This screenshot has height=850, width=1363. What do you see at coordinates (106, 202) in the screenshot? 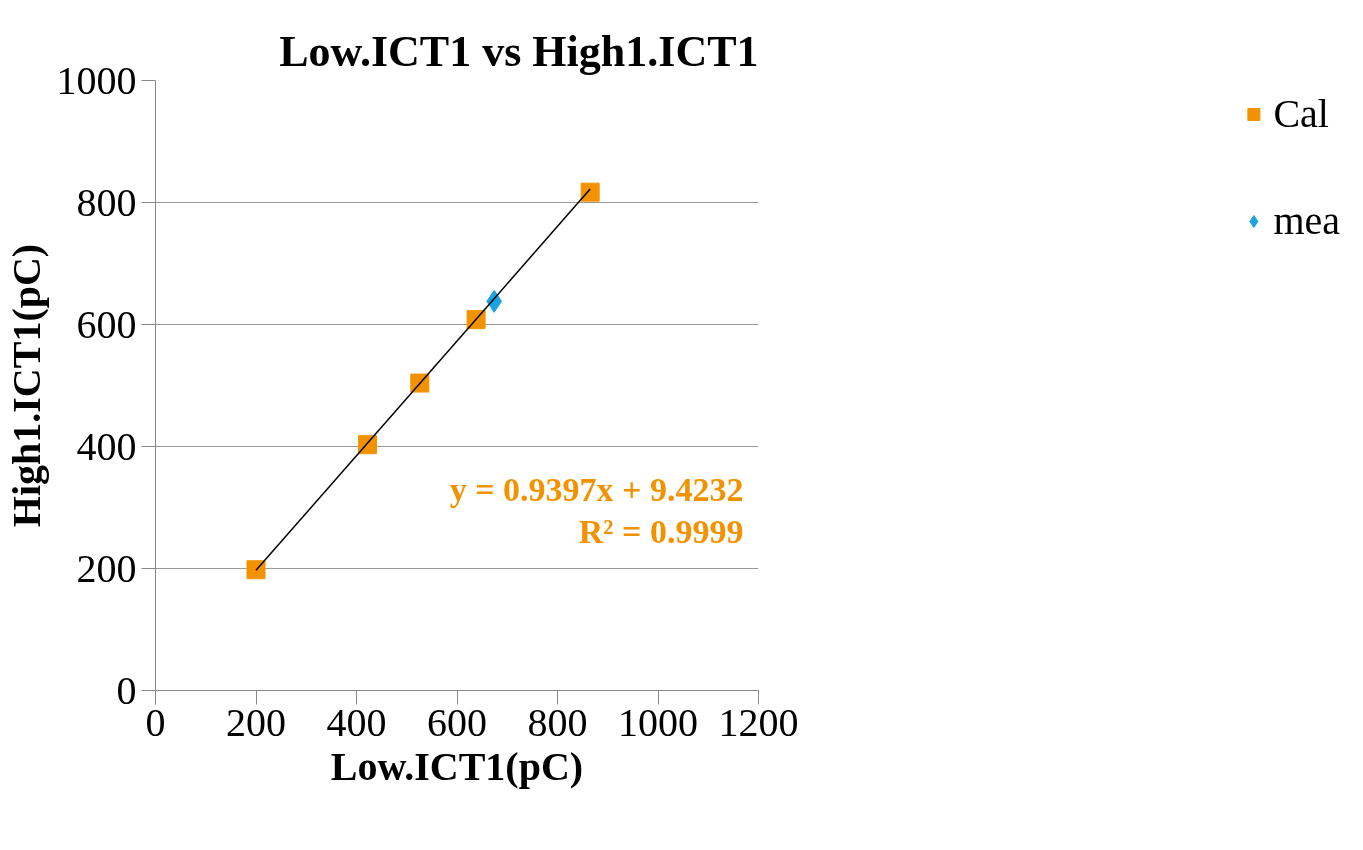
I see `y-tick-label: 800` at bounding box center [106, 202].